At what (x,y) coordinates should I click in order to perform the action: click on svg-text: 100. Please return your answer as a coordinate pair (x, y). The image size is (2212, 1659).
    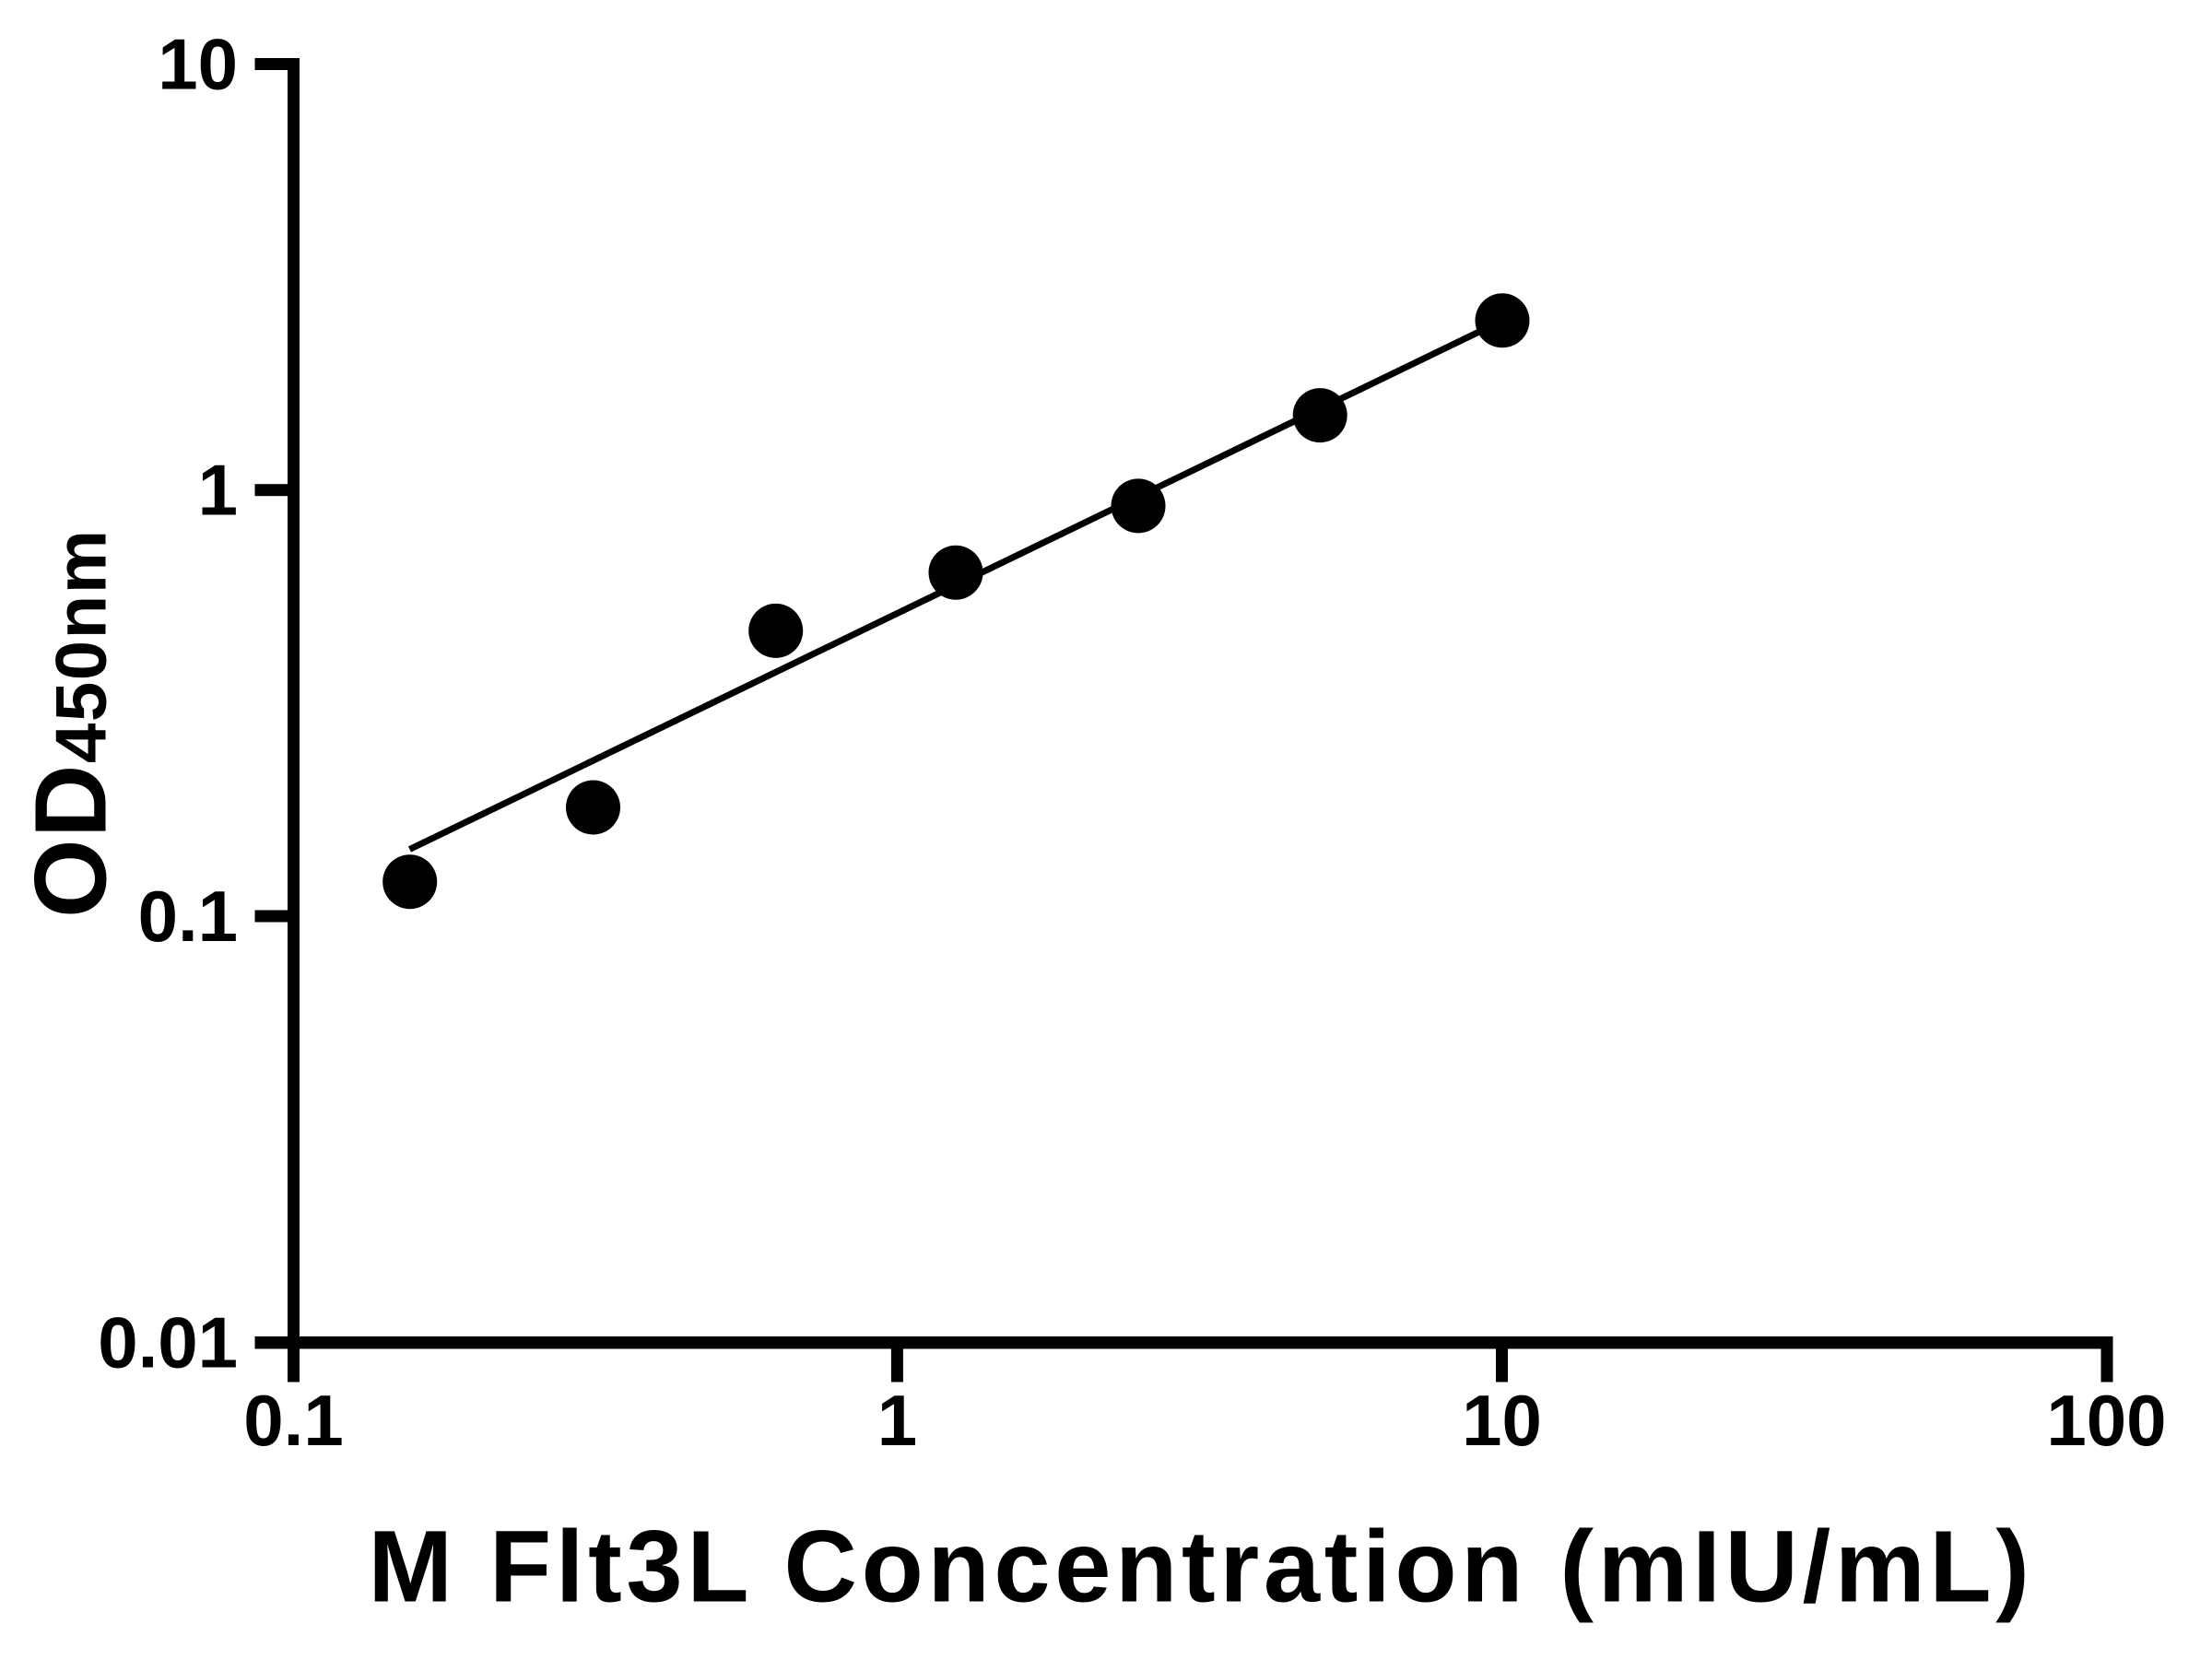
    Looking at the image, I should click on (2106, 1420).